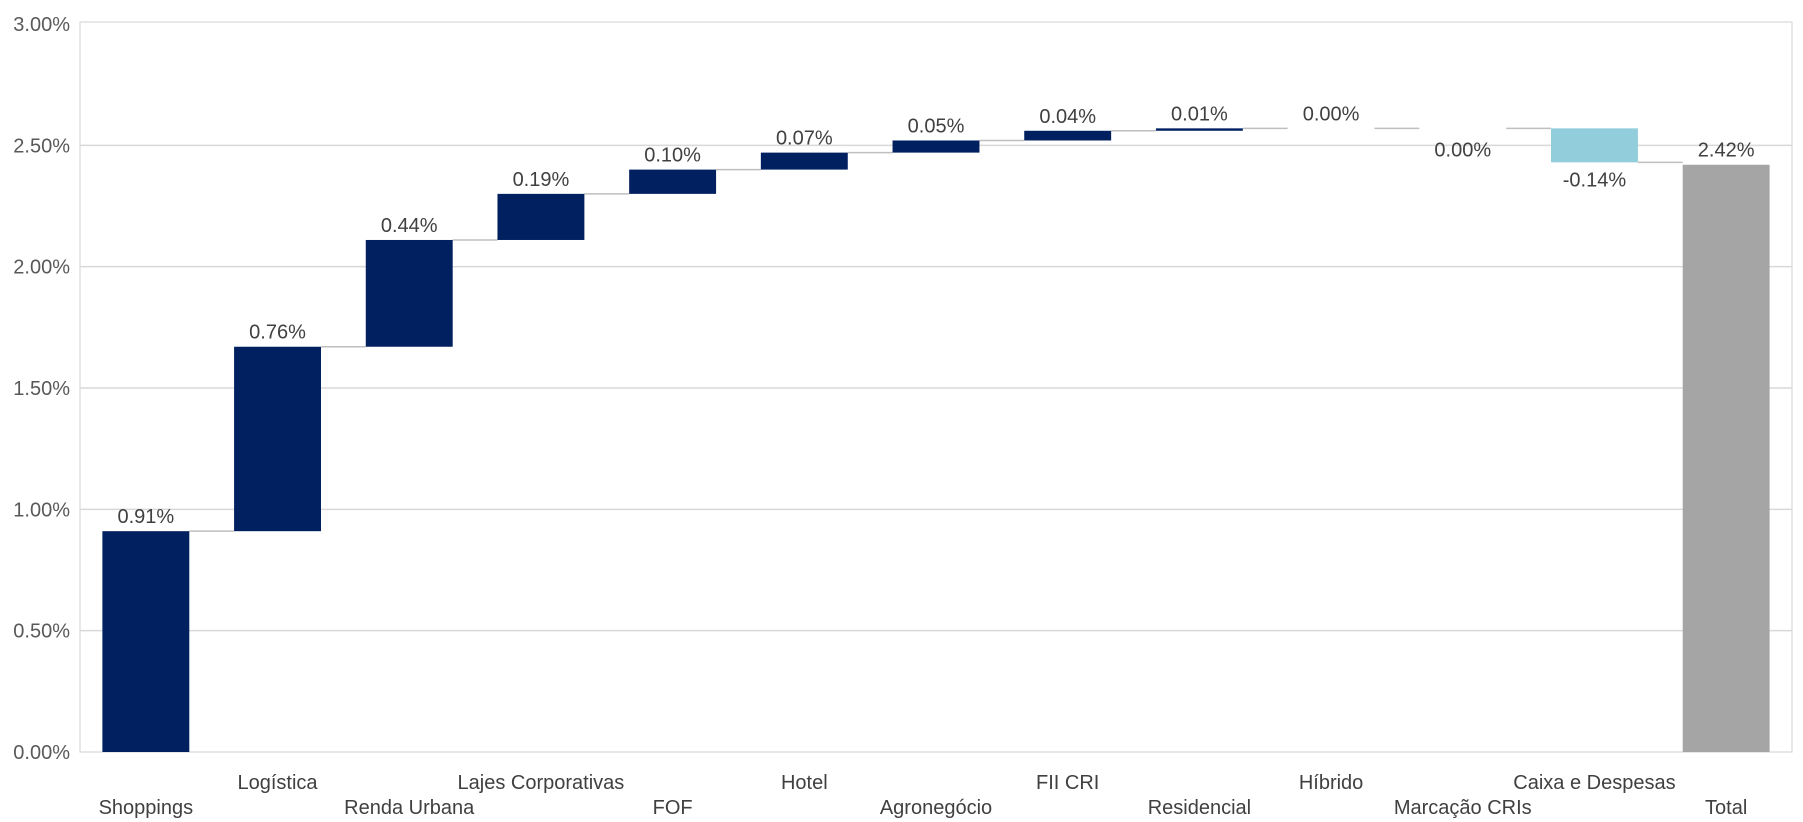  Describe the element at coordinates (1726, 458) in the screenshot. I see `bar-total` at that location.